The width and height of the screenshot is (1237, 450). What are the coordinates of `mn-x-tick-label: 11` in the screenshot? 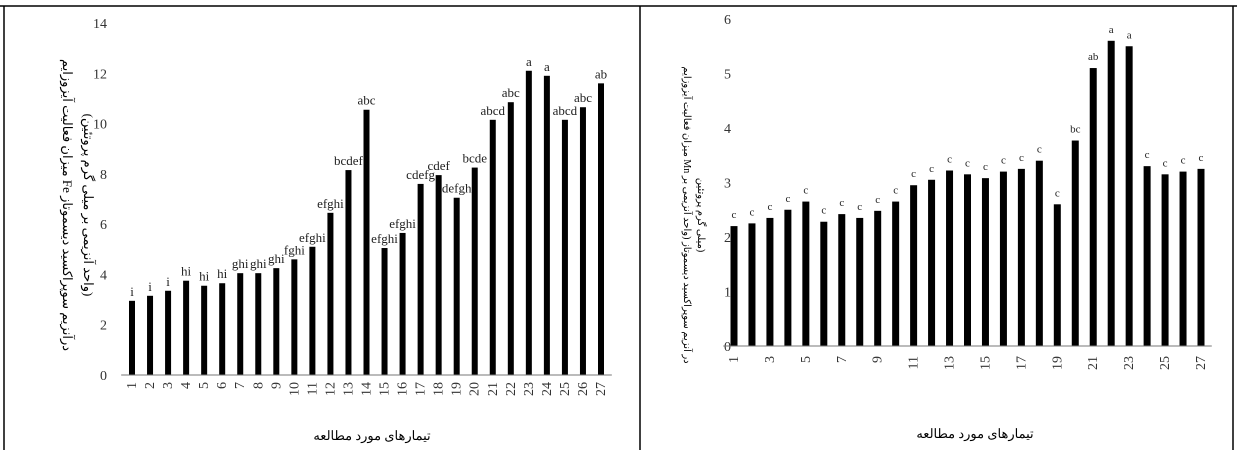 It's located at (914, 362).